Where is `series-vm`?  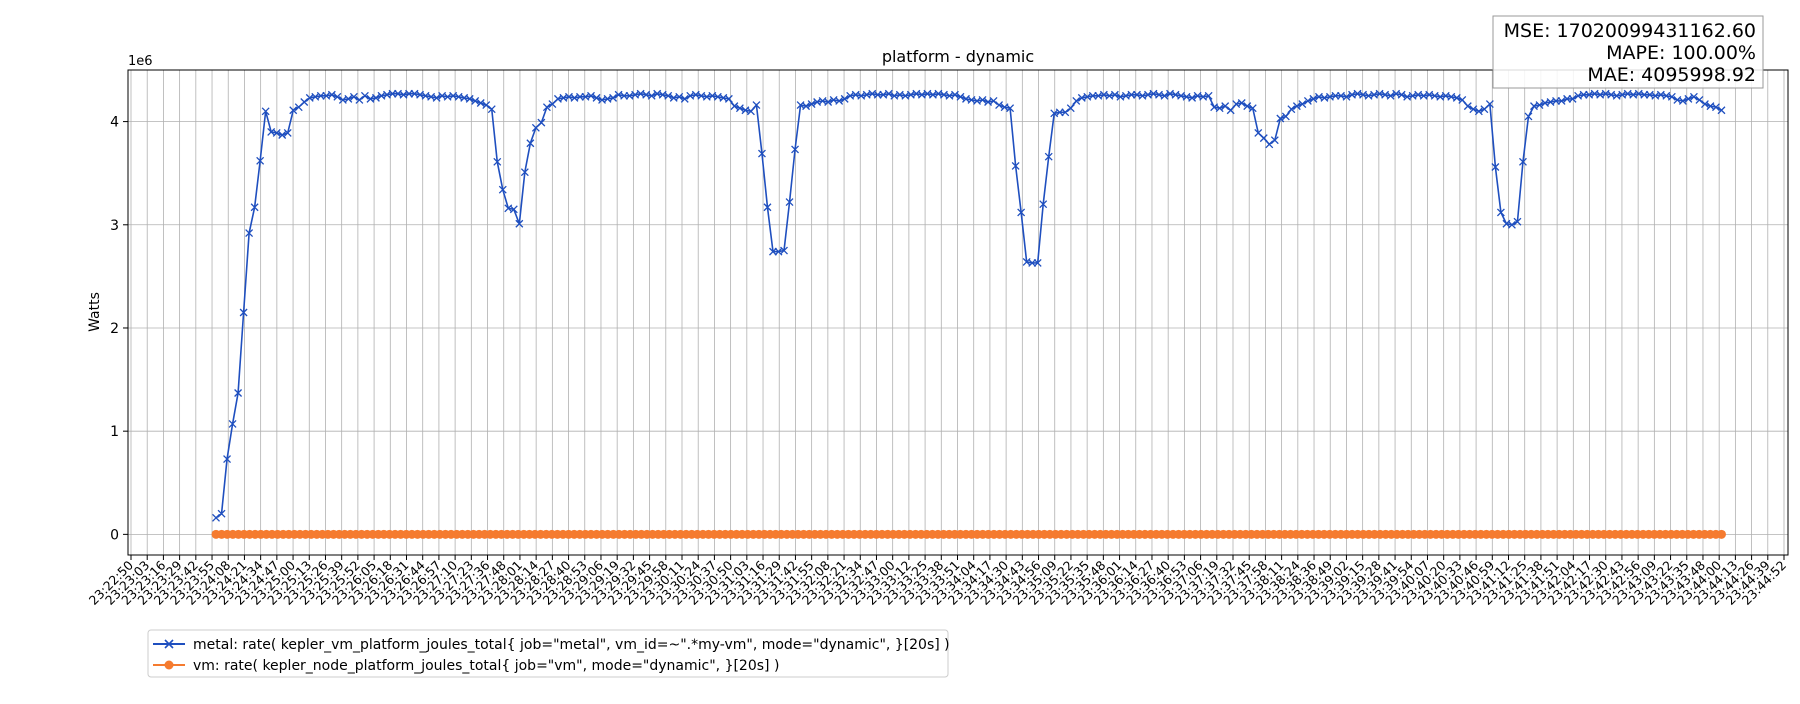
series-vm is located at coordinates (968, 534).